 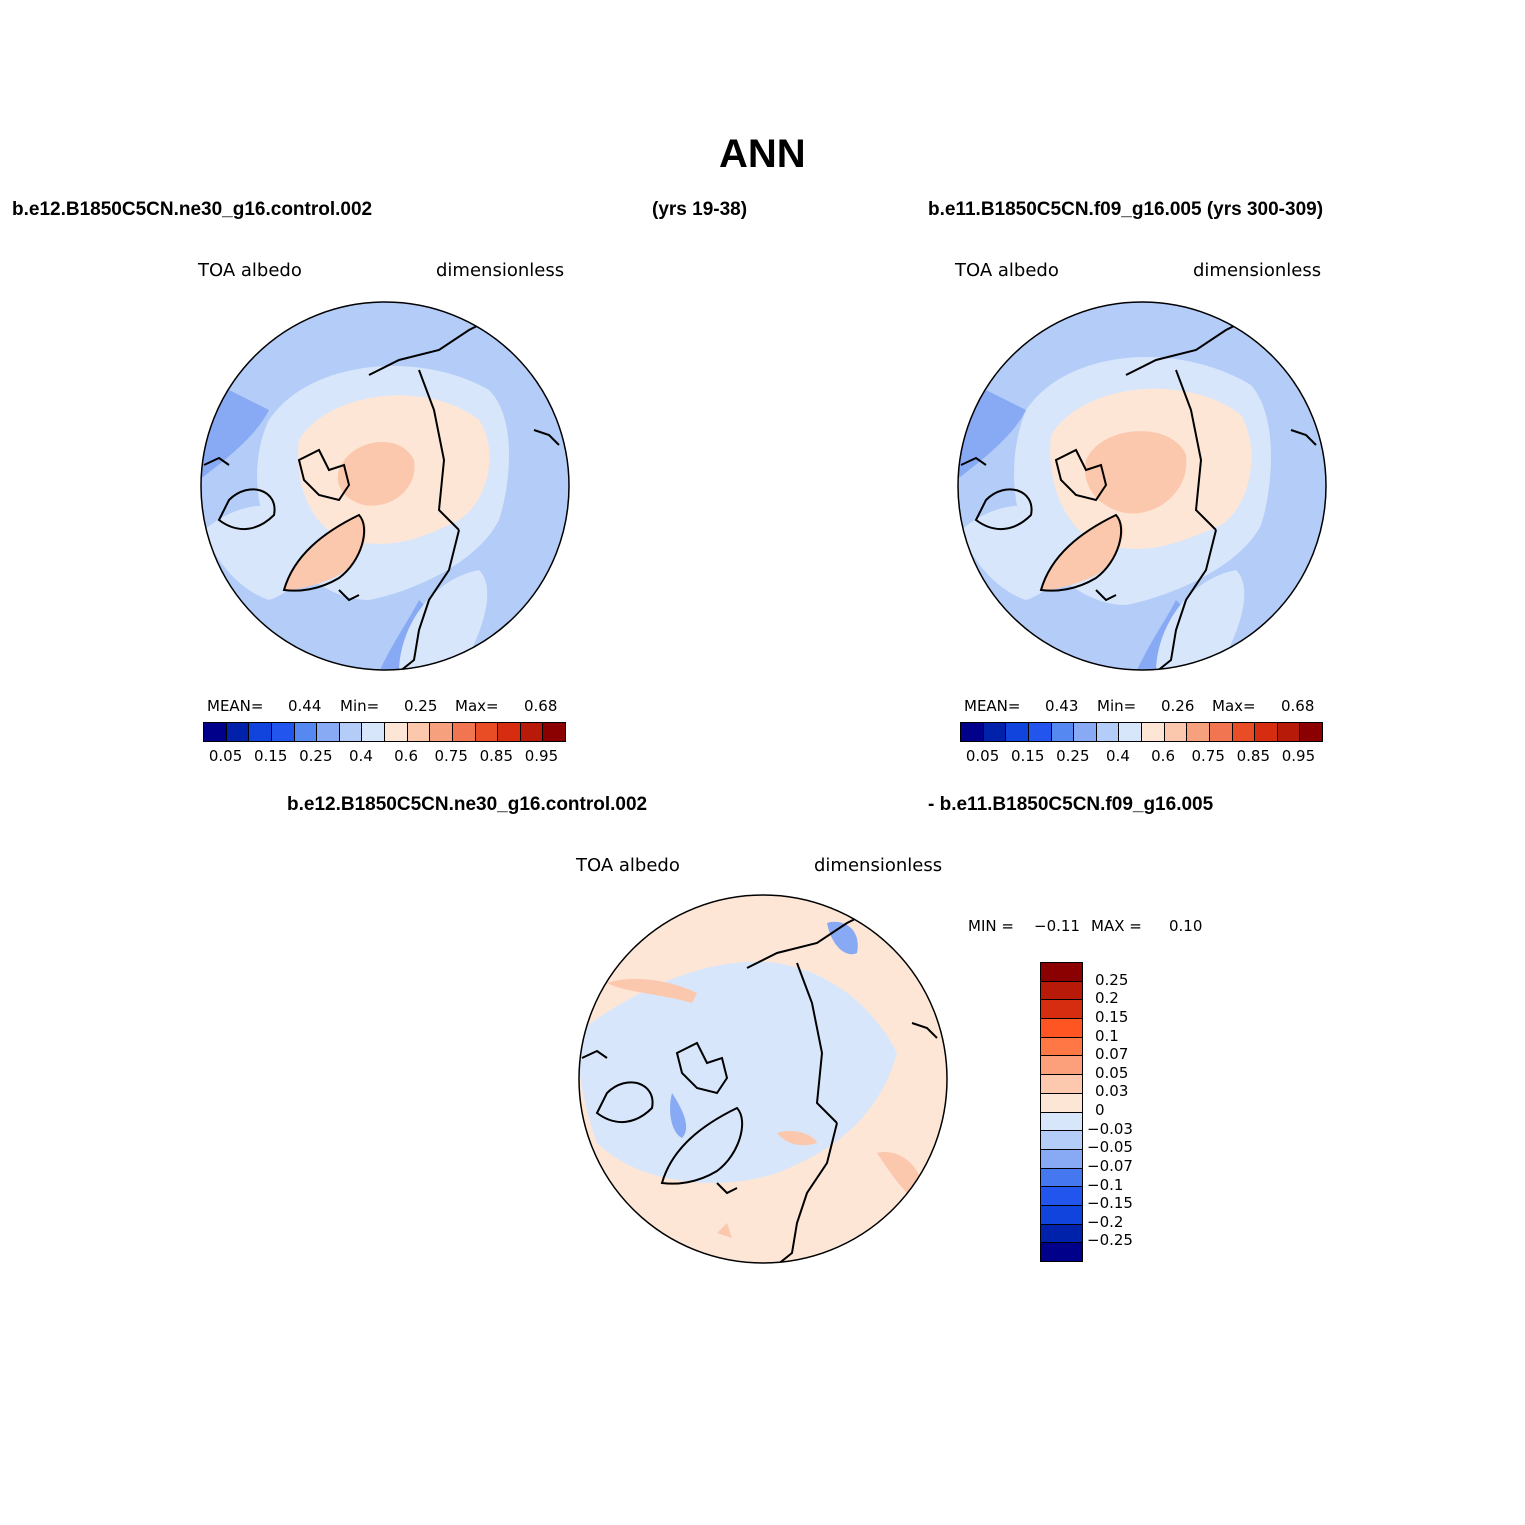 I want to click on panel2-units: dimensionless, so click(x=1257, y=270).